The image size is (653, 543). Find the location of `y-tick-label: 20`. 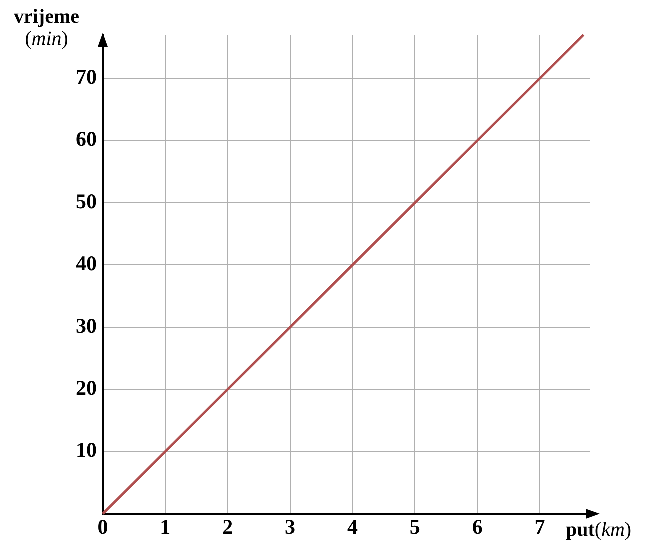

y-tick-label: 20 is located at coordinates (86, 388).